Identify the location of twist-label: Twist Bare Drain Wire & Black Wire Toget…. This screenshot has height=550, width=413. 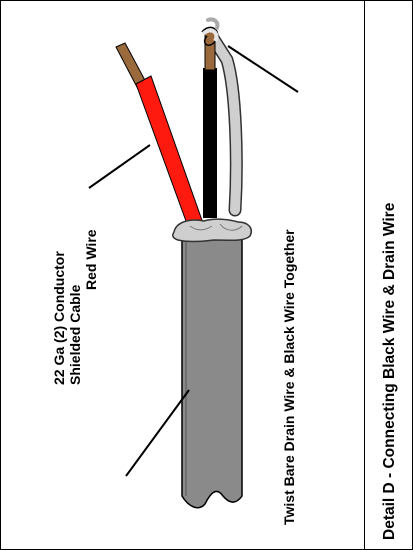
(289, 377).